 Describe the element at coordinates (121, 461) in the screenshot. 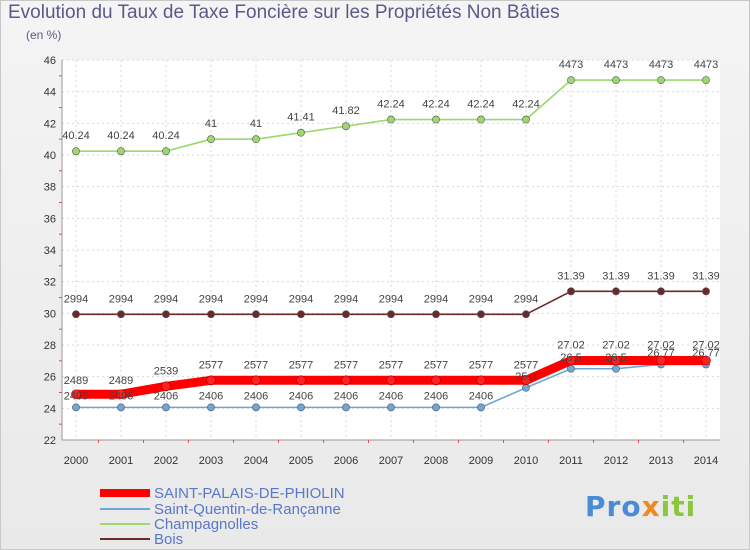

I see `x-tick-label: 2001` at that location.